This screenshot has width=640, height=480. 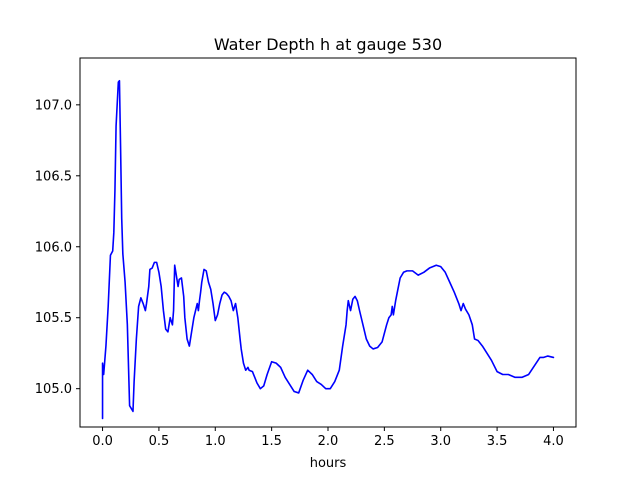 What do you see at coordinates (215, 441) in the screenshot?
I see `x-tick-label: 1.0` at bounding box center [215, 441].